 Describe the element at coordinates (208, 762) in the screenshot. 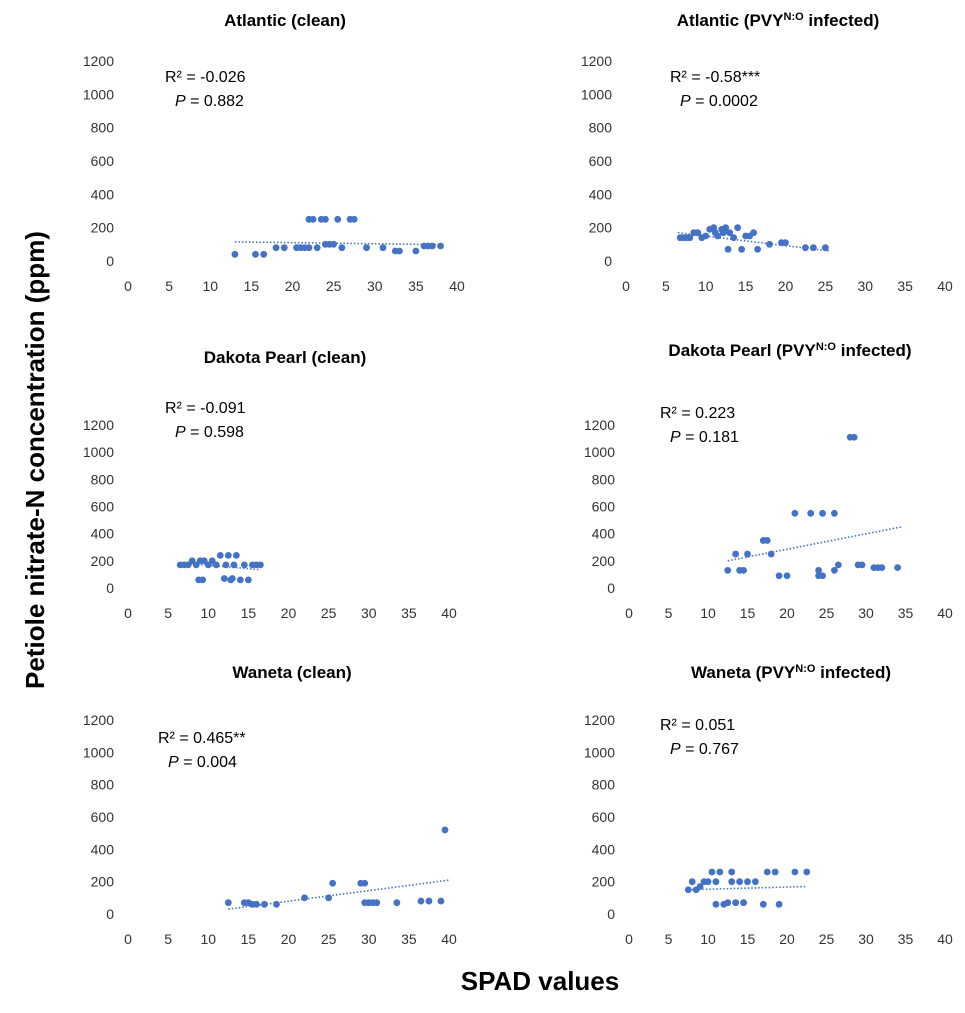

I see `p-value: = 0.004` at that location.